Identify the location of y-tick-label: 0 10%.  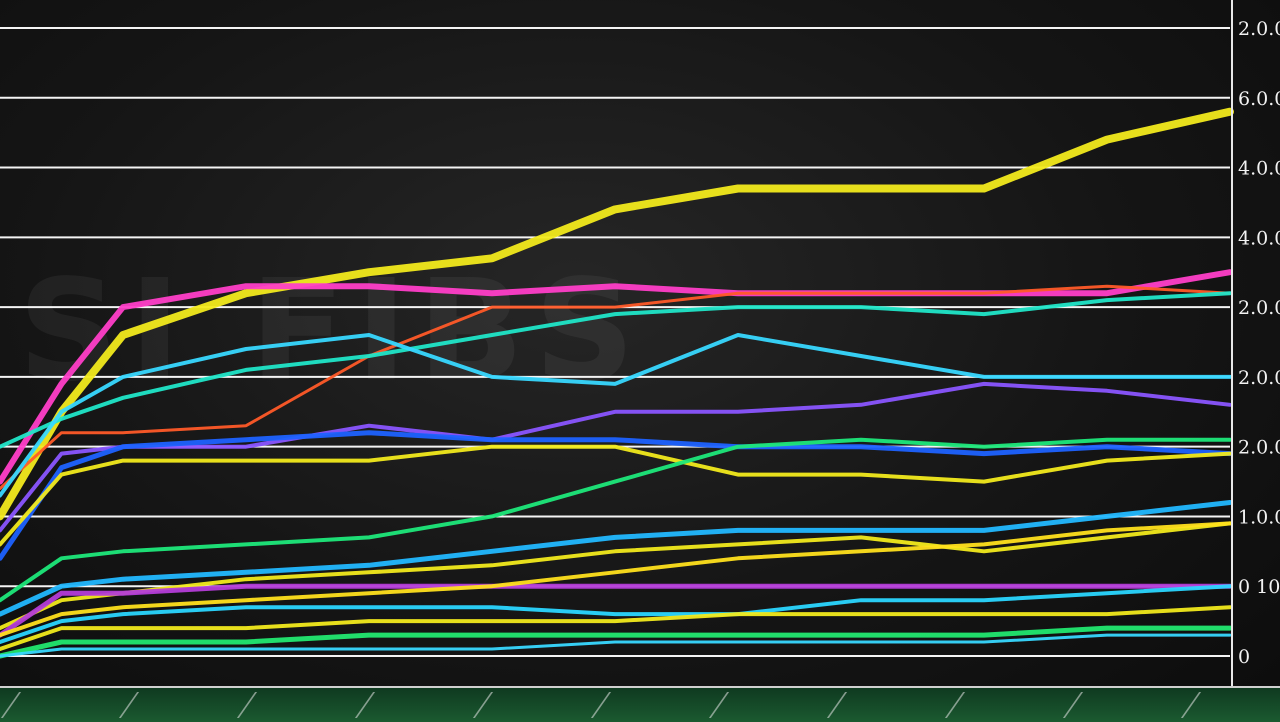
(1259, 587).